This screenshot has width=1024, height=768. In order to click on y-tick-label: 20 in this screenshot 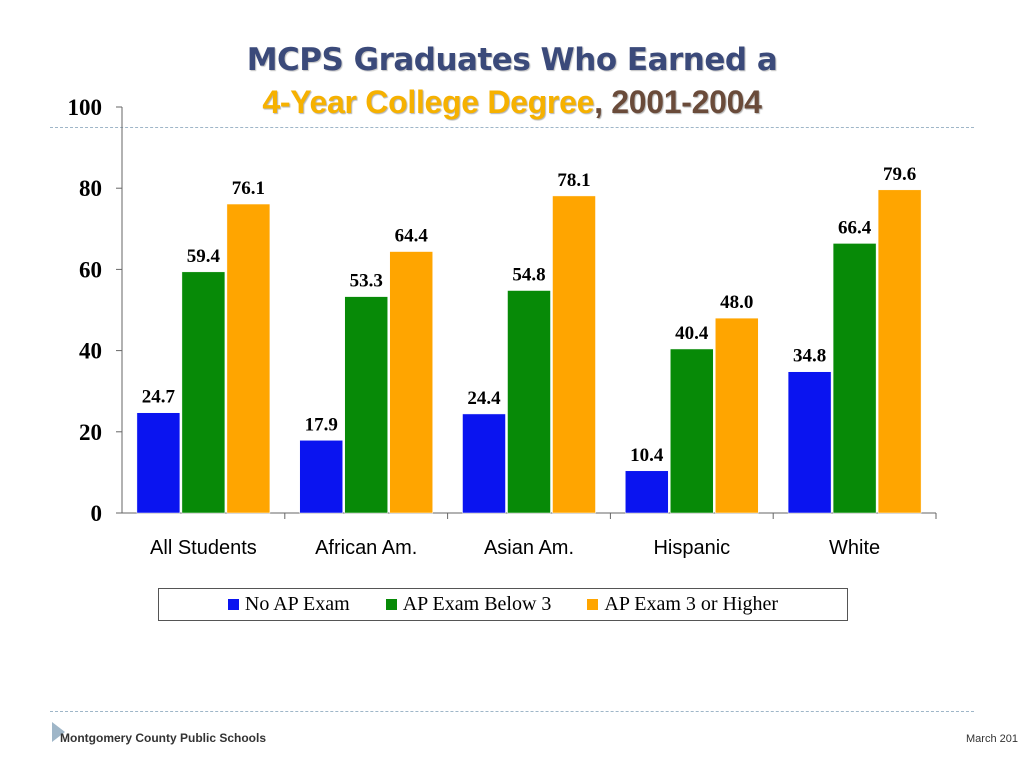, I will do `click(90, 432)`.